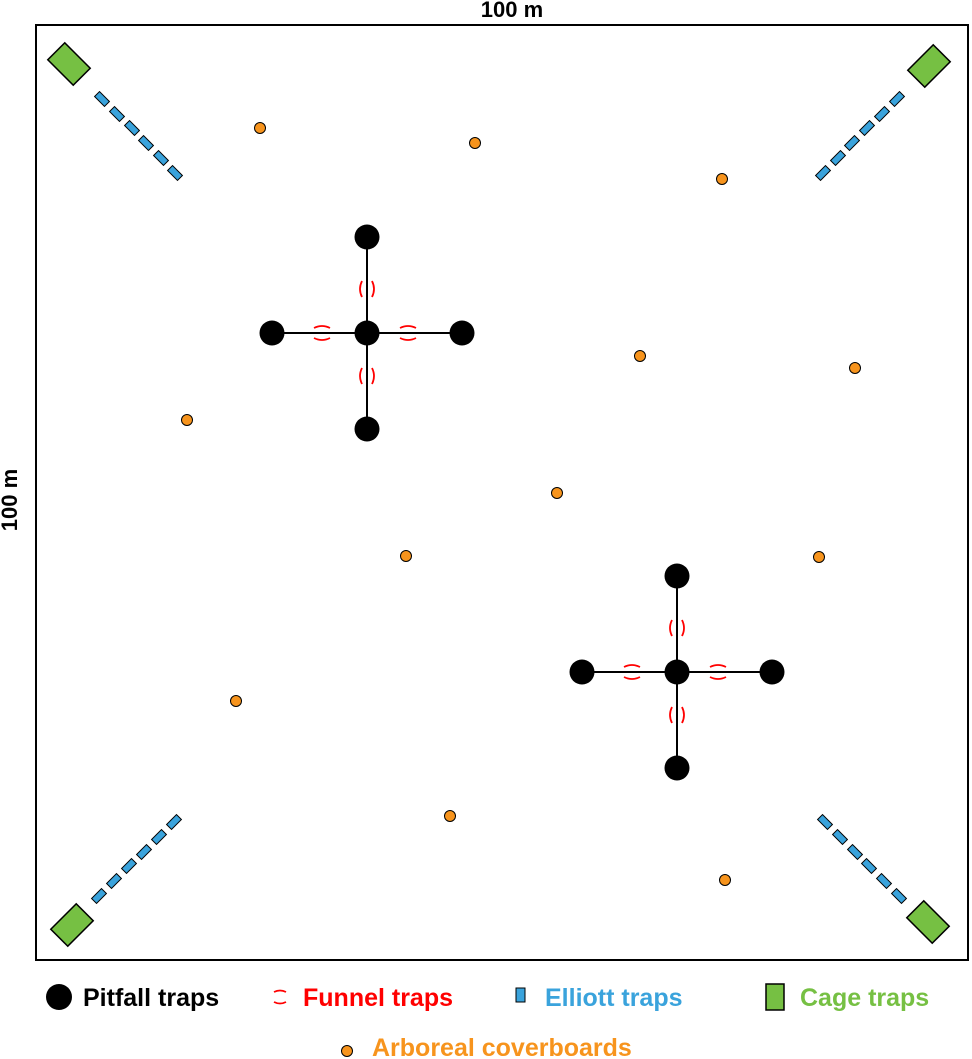 The width and height of the screenshot is (972, 1059). I want to click on funnel-legend-symbol, so click(280, 997).